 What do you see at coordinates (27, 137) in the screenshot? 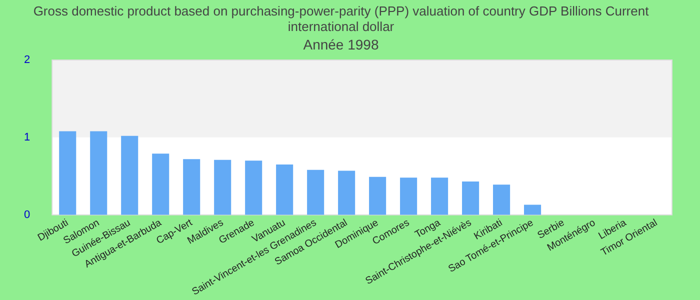
I see `y-tick-label: 1` at bounding box center [27, 137].